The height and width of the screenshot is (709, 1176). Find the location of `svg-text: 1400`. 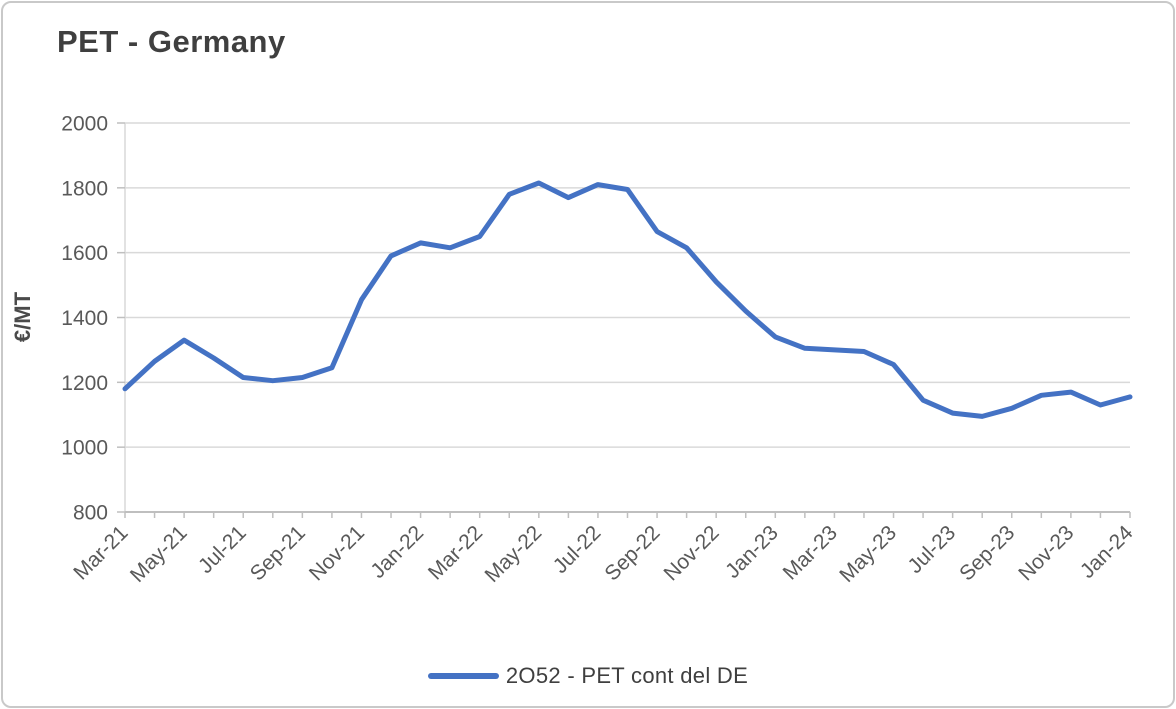

svg-text: 1400 is located at coordinates (84, 318).